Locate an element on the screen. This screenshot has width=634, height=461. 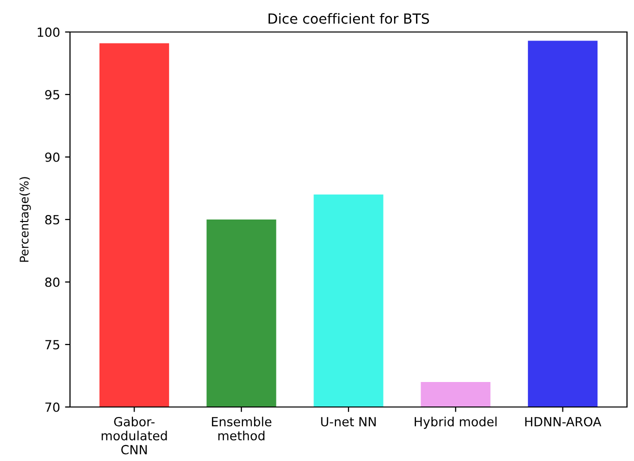
x-tick-label: U-net NN is located at coordinates (348, 421).